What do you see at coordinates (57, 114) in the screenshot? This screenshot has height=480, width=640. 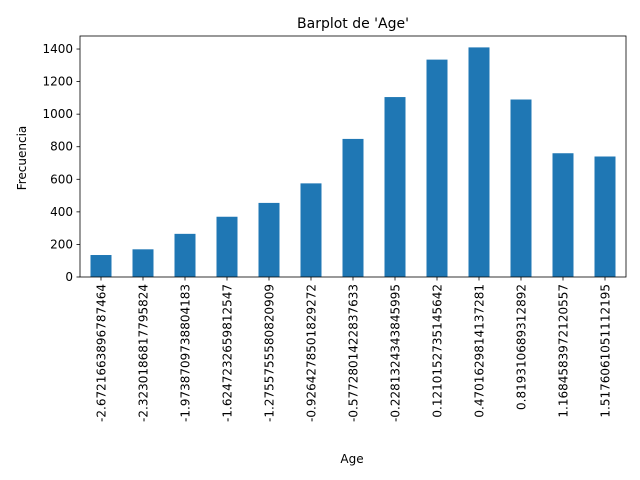 I see `y-tick-label: 1000` at bounding box center [57, 114].